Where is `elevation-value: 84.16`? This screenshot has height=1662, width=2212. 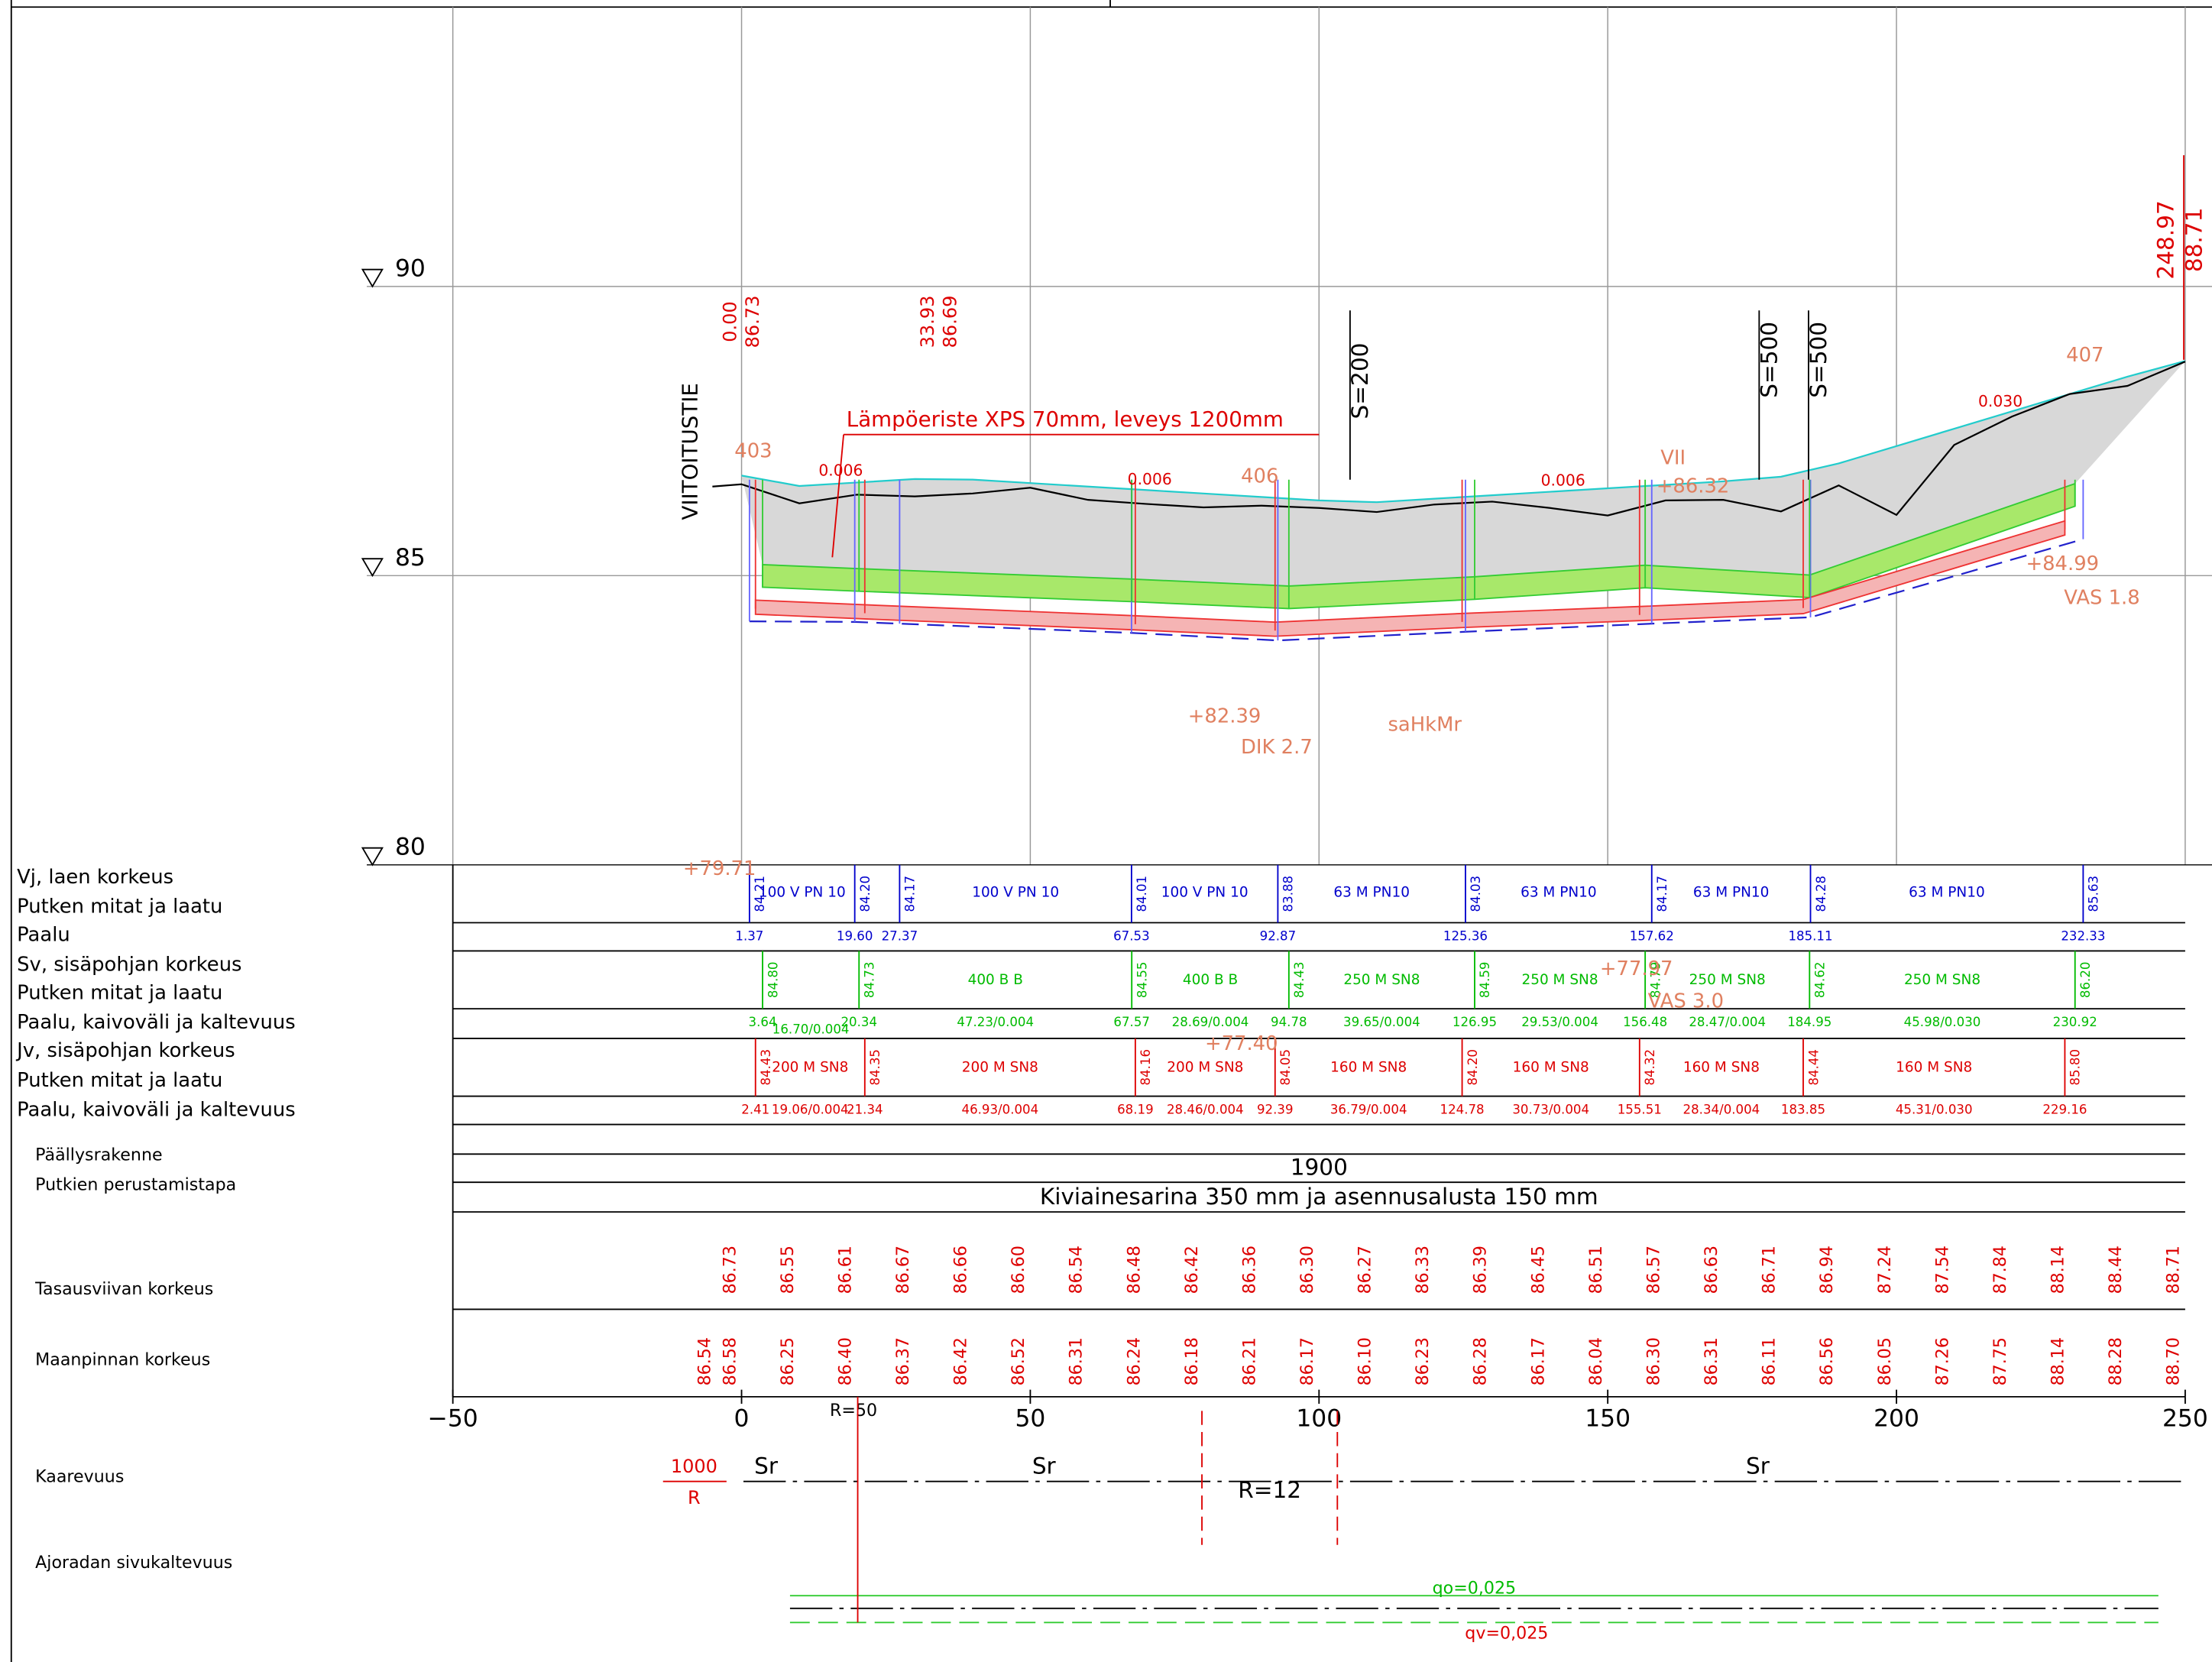 elevation-value: 84.16 is located at coordinates (1145, 1067).